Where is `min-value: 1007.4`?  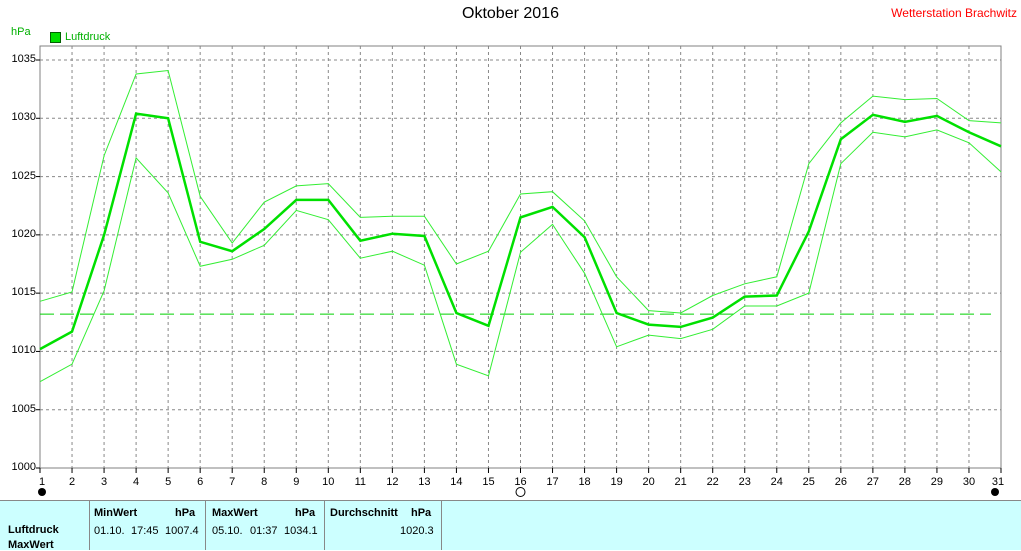 min-value: 1007.4 is located at coordinates (182, 531).